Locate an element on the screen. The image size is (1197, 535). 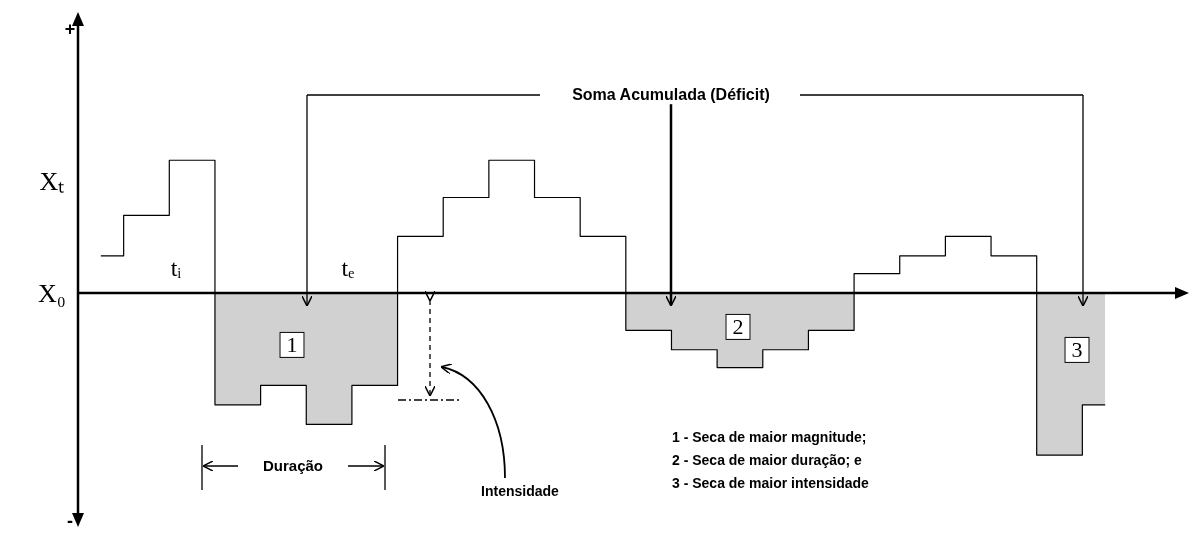
annotation: 1 is located at coordinates (292, 345).